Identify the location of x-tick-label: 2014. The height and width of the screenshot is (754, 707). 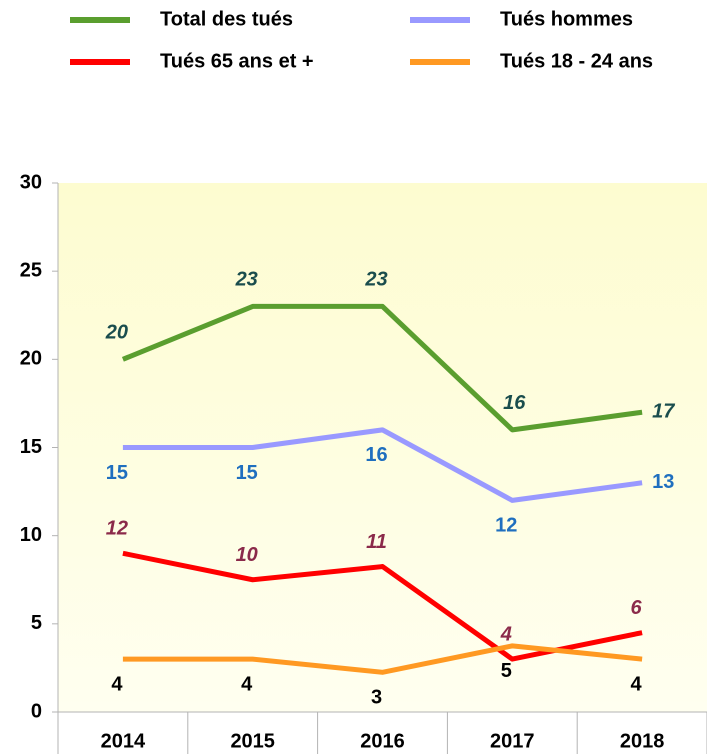
(123, 741).